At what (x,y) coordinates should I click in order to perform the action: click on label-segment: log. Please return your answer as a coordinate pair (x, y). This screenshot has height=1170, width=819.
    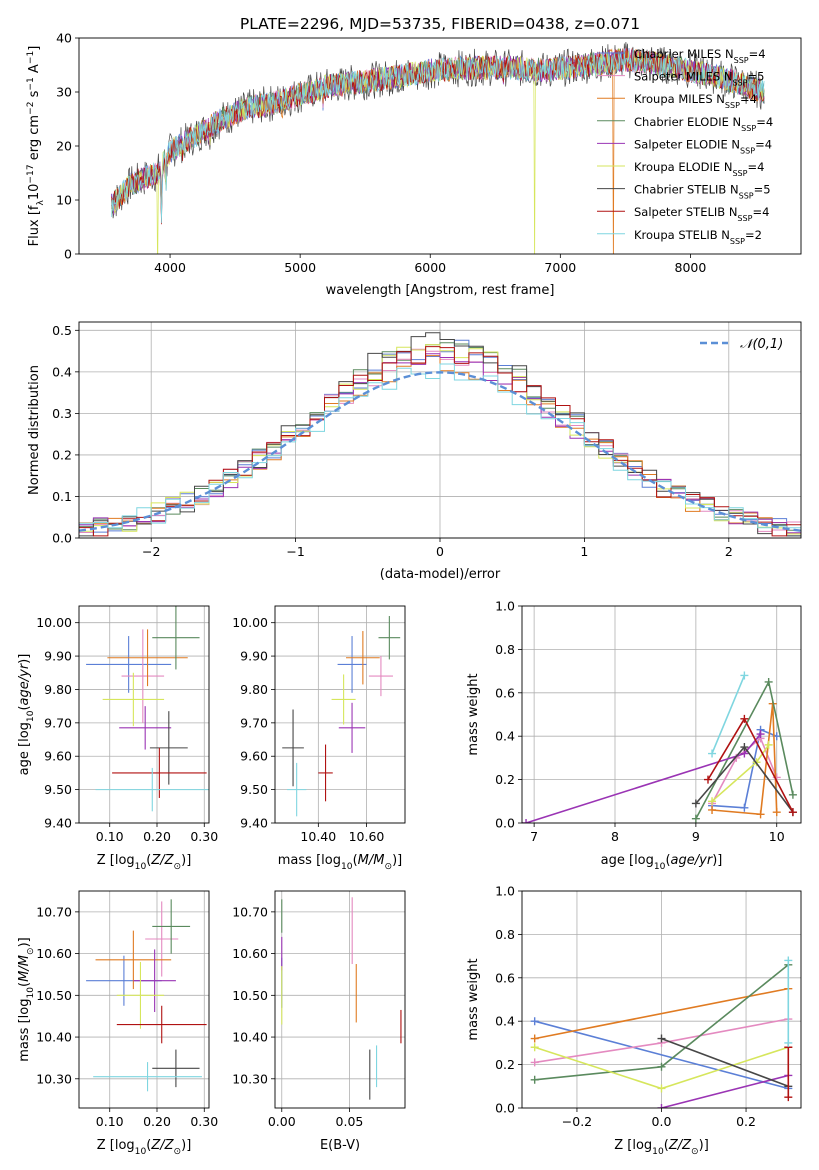
    Looking at the image, I should click on (125, 1145).